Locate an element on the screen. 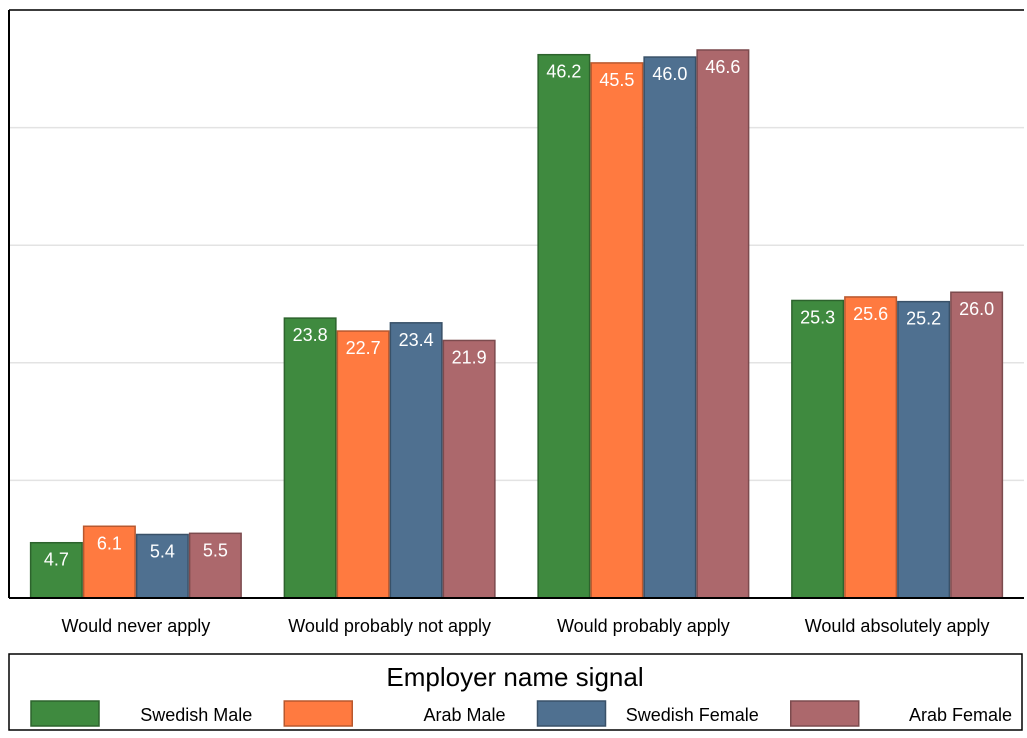 Image resolution: width=1027 pixels, height=738 pixels. legend-label: Swedish Male is located at coordinates (196, 715).